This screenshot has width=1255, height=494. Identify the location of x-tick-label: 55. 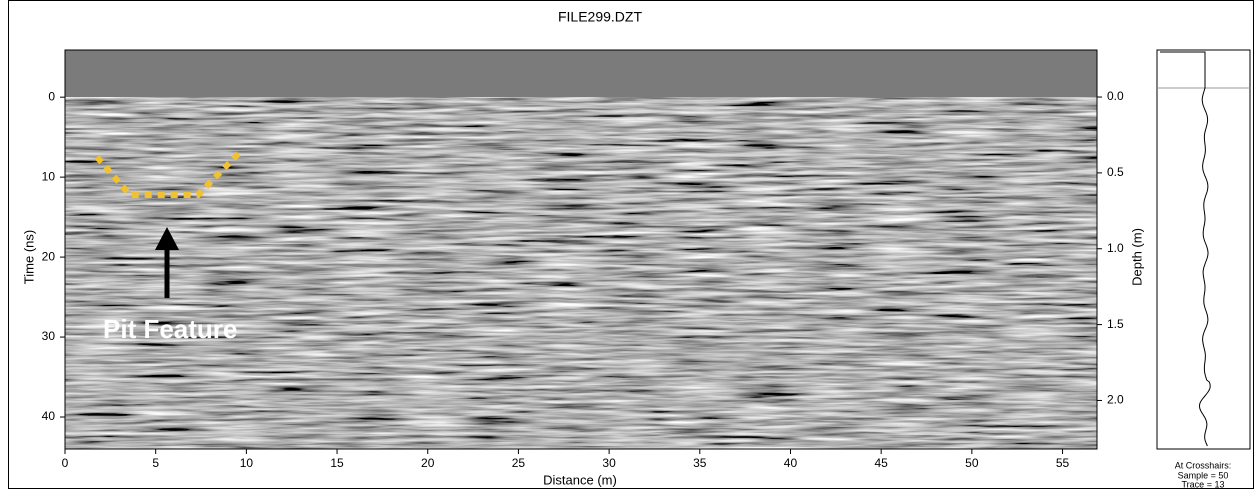
(1063, 463).